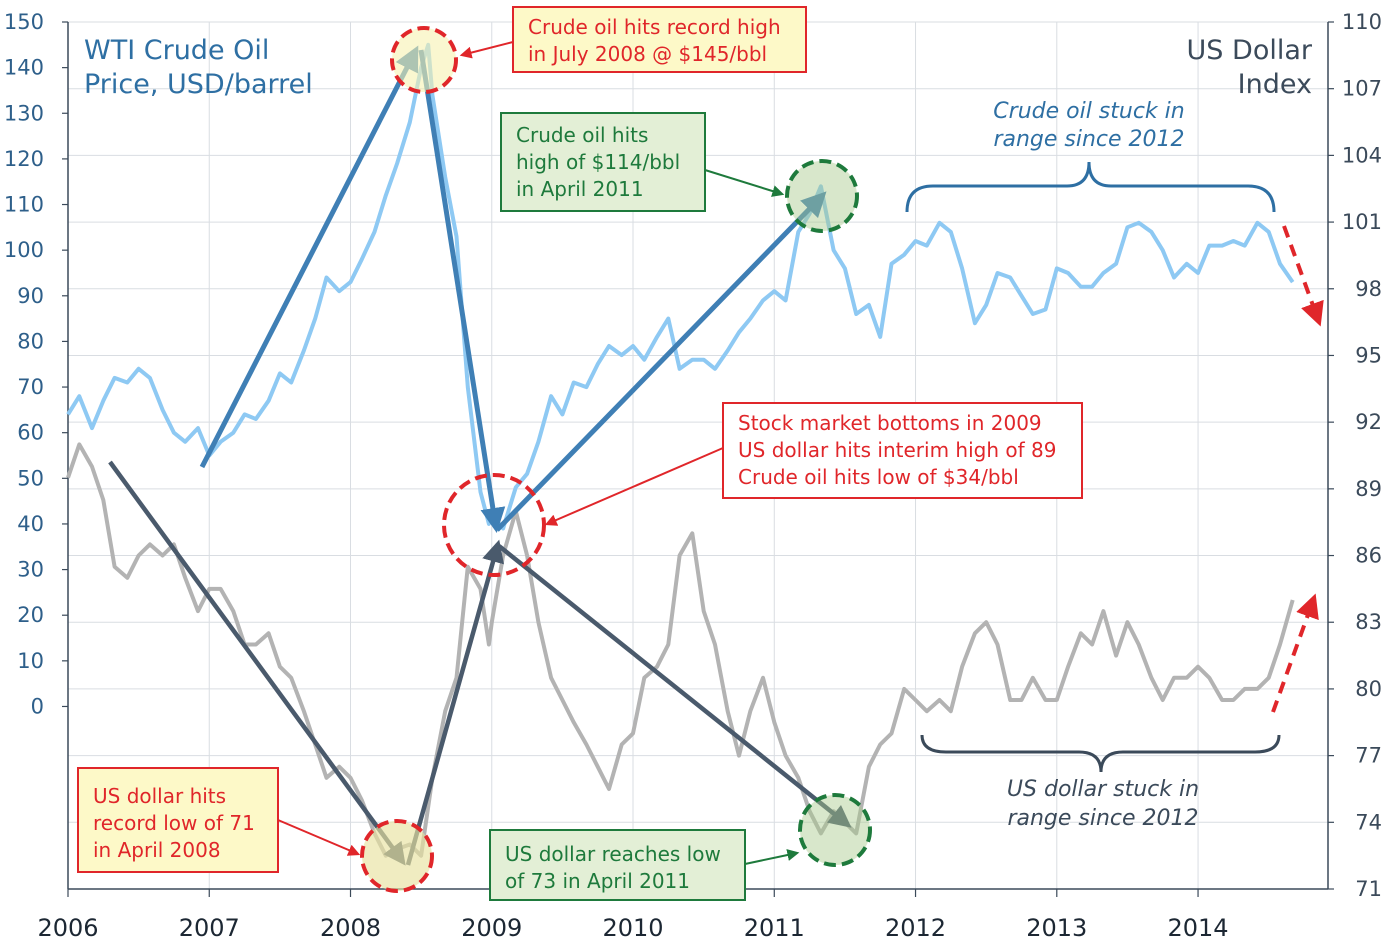 The height and width of the screenshot is (943, 1400). I want to click on x-tick-label: 2007, so click(209, 928).